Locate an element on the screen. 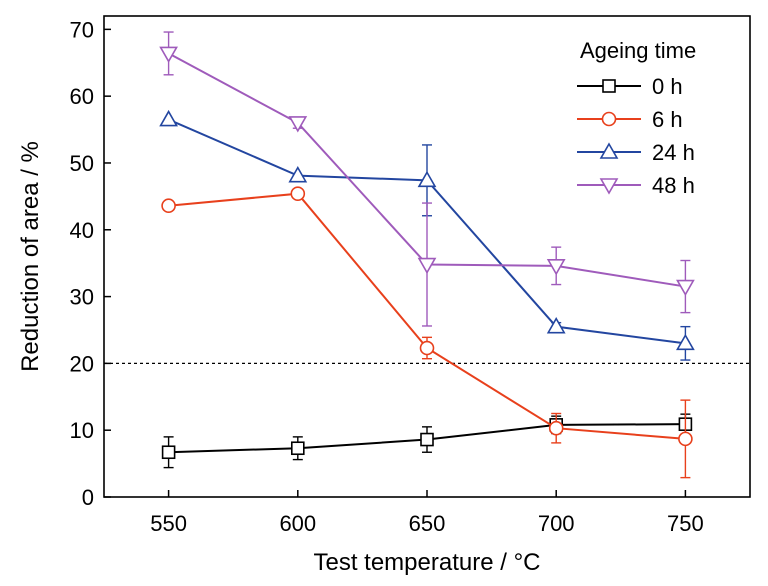 This screenshot has width=768, height=586. y-tick-label: 10 is located at coordinates (82, 430).